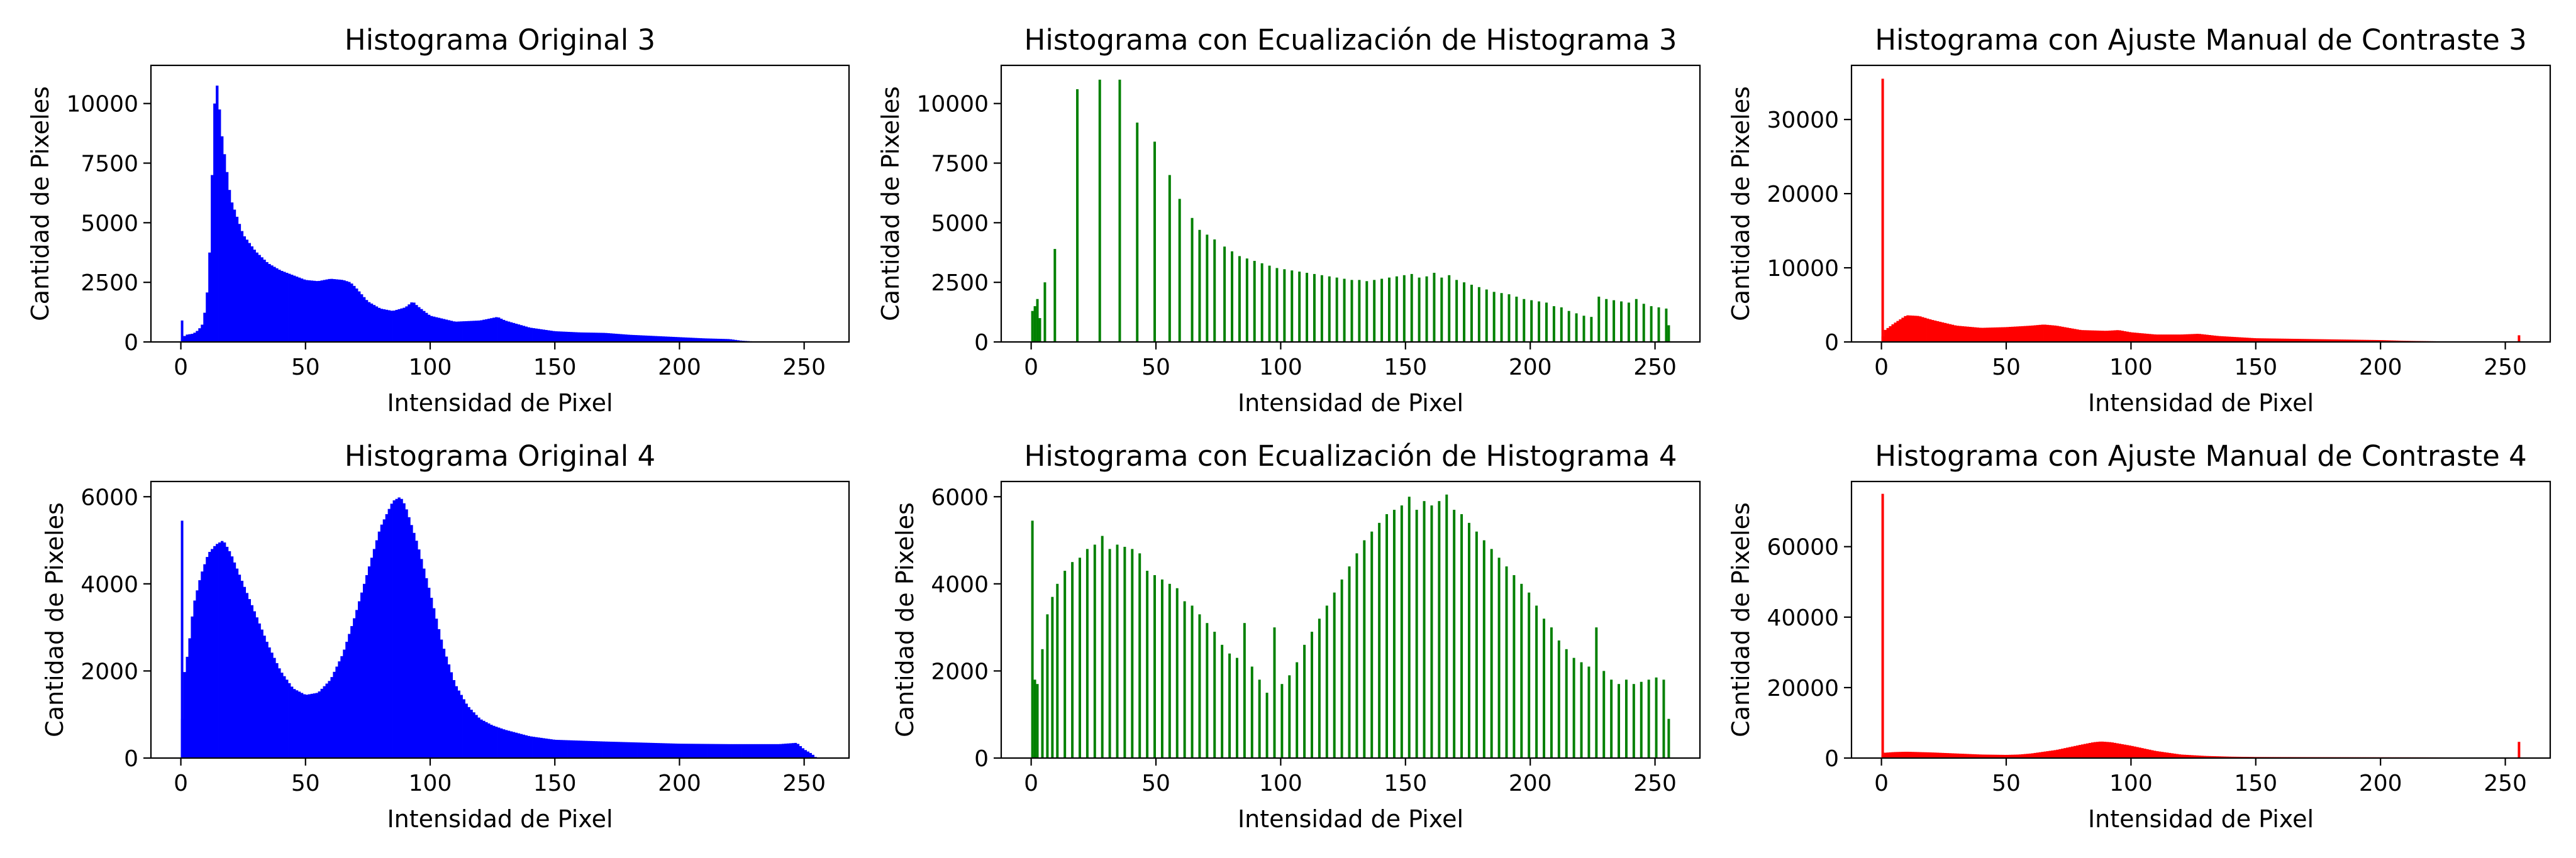 This screenshot has height=858, width=2576. Describe the element at coordinates (109, 497) in the screenshot. I see `y-tick-label: 6000` at that location.